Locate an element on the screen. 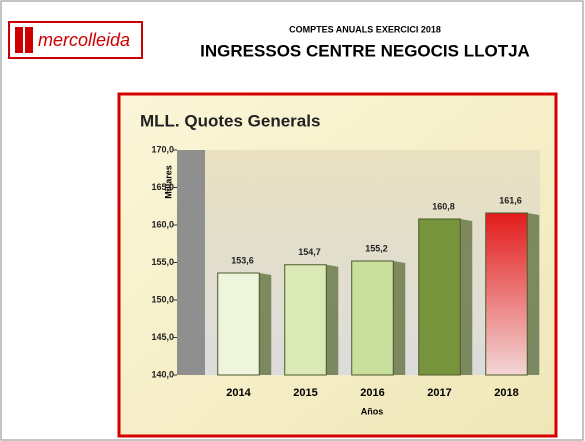 The height and width of the screenshot is (441, 585). x-tick-label: 2016 is located at coordinates (372, 393).